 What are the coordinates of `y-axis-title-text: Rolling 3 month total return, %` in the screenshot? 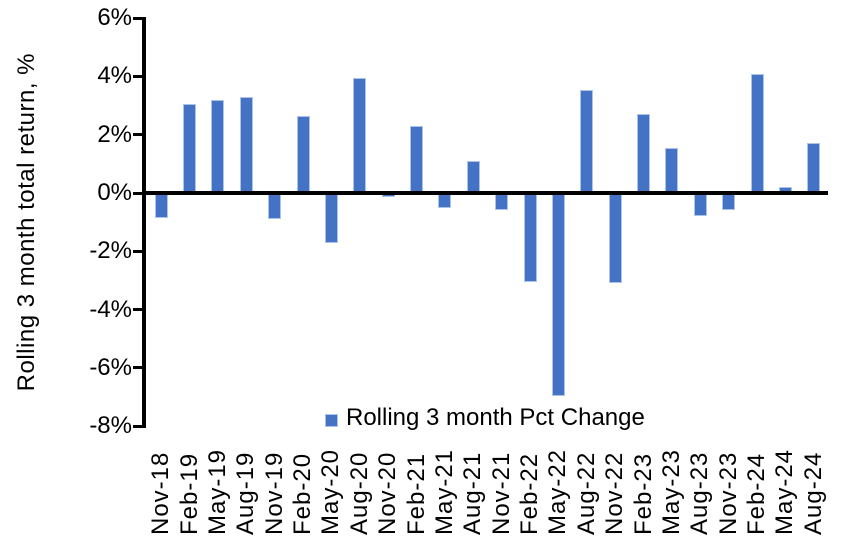 It's located at (26, 222).